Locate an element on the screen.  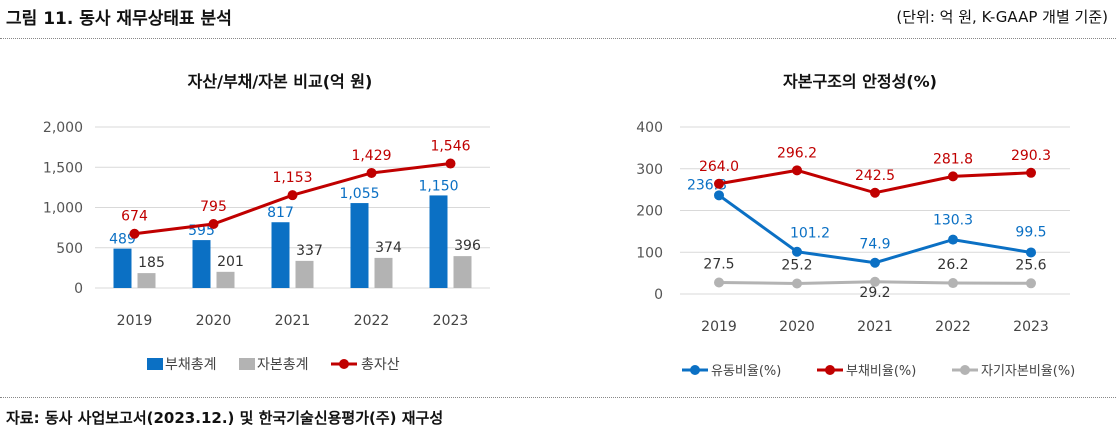
figure-title: 그림 11. 동사 재무상태표 분석 is located at coordinates (119, 19).